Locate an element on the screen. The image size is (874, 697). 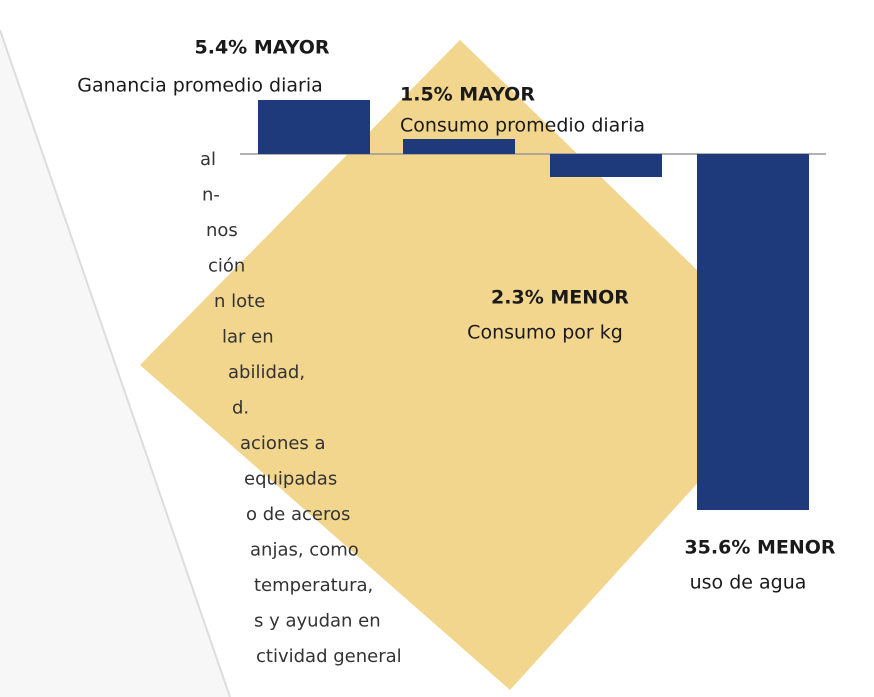
side-text-line: equipadas is located at coordinates (290, 479).